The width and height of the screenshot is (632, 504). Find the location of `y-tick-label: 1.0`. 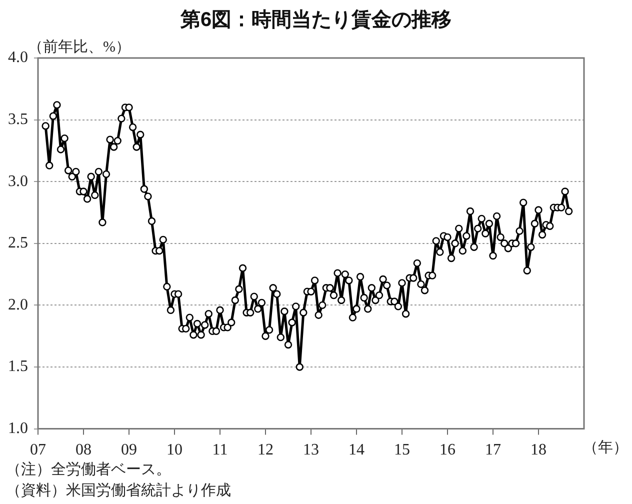

y-tick-label: 1.0 is located at coordinates (18, 429).